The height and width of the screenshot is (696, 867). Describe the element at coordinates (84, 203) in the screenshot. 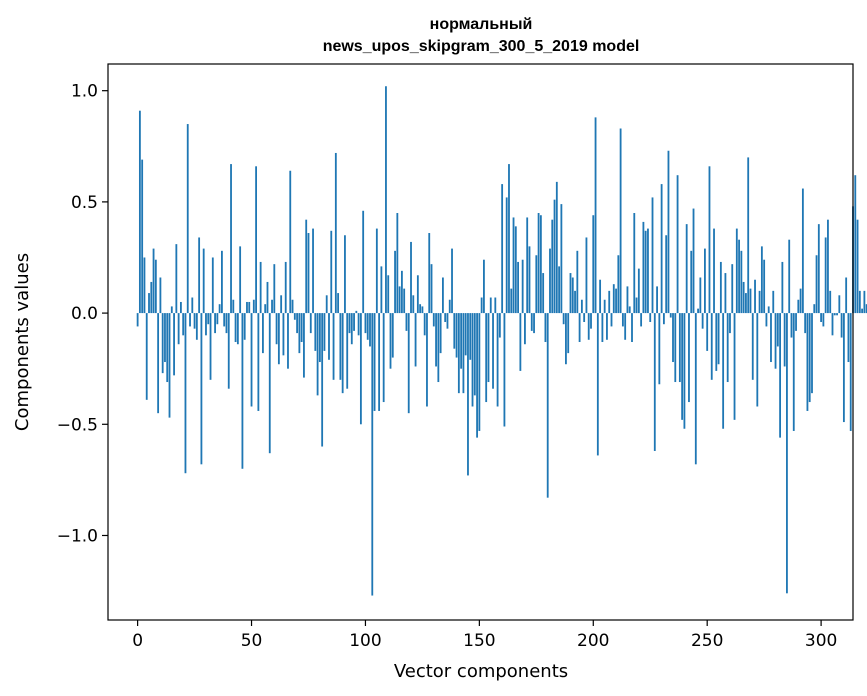

I see `y-tick-label: 0.5` at that location.